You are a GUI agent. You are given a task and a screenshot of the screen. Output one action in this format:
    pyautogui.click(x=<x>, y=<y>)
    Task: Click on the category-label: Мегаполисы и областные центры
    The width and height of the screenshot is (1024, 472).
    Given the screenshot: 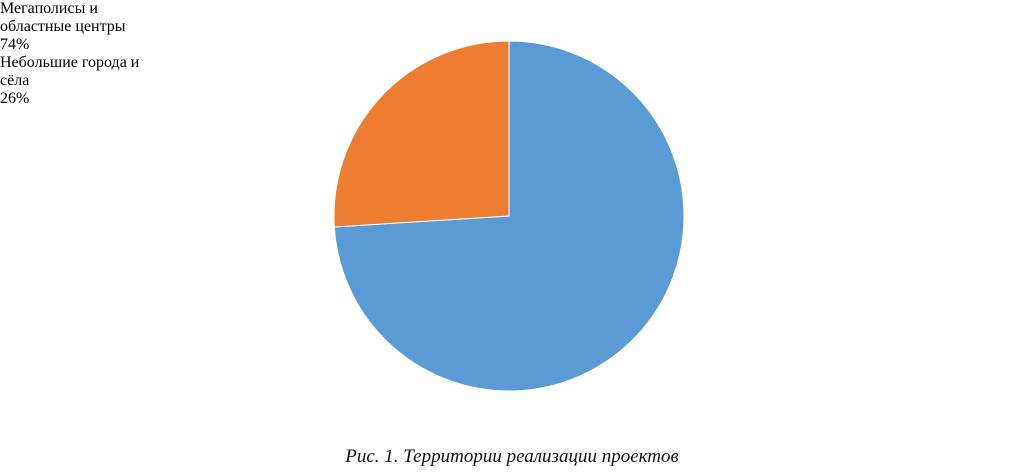 What is the action you would take?
    pyautogui.click(x=63, y=17)
    